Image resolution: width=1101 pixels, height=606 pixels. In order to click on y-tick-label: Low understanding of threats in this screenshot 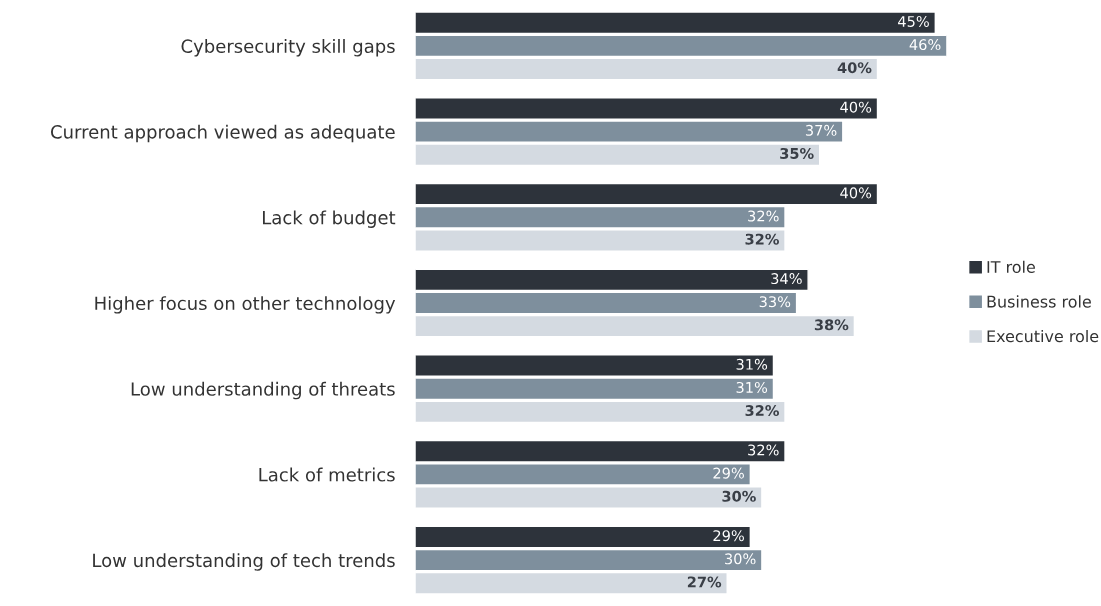, I will do `click(263, 390)`.